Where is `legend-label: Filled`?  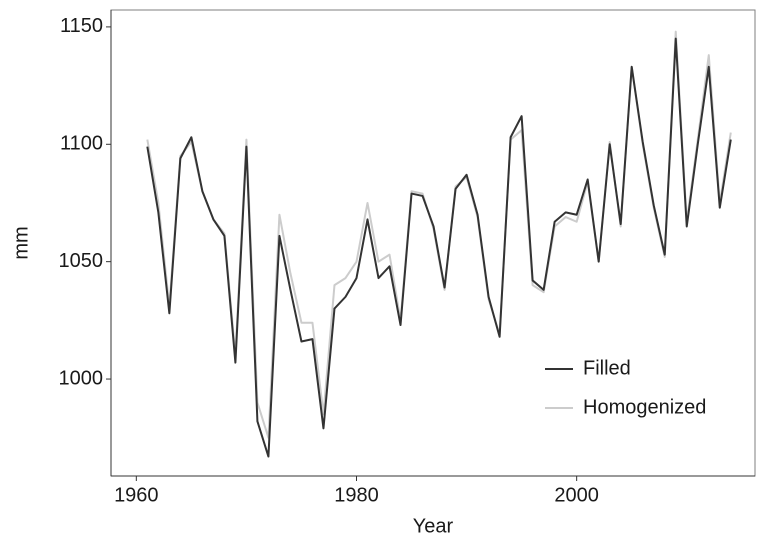
legend-label: Filled is located at coordinates (607, 368).